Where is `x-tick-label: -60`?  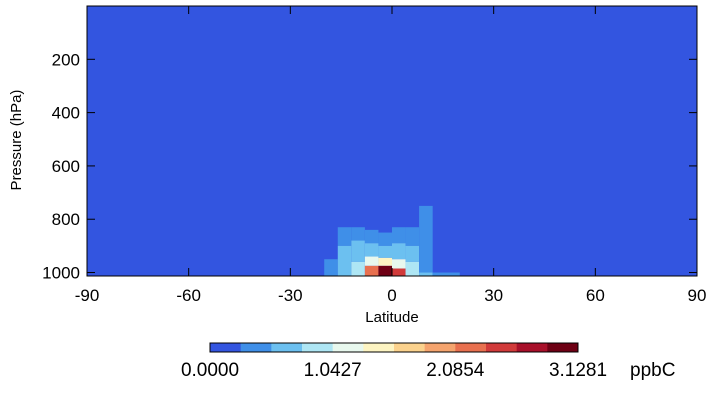
x-tick-label: -60 is located at coordinates (188, 295).